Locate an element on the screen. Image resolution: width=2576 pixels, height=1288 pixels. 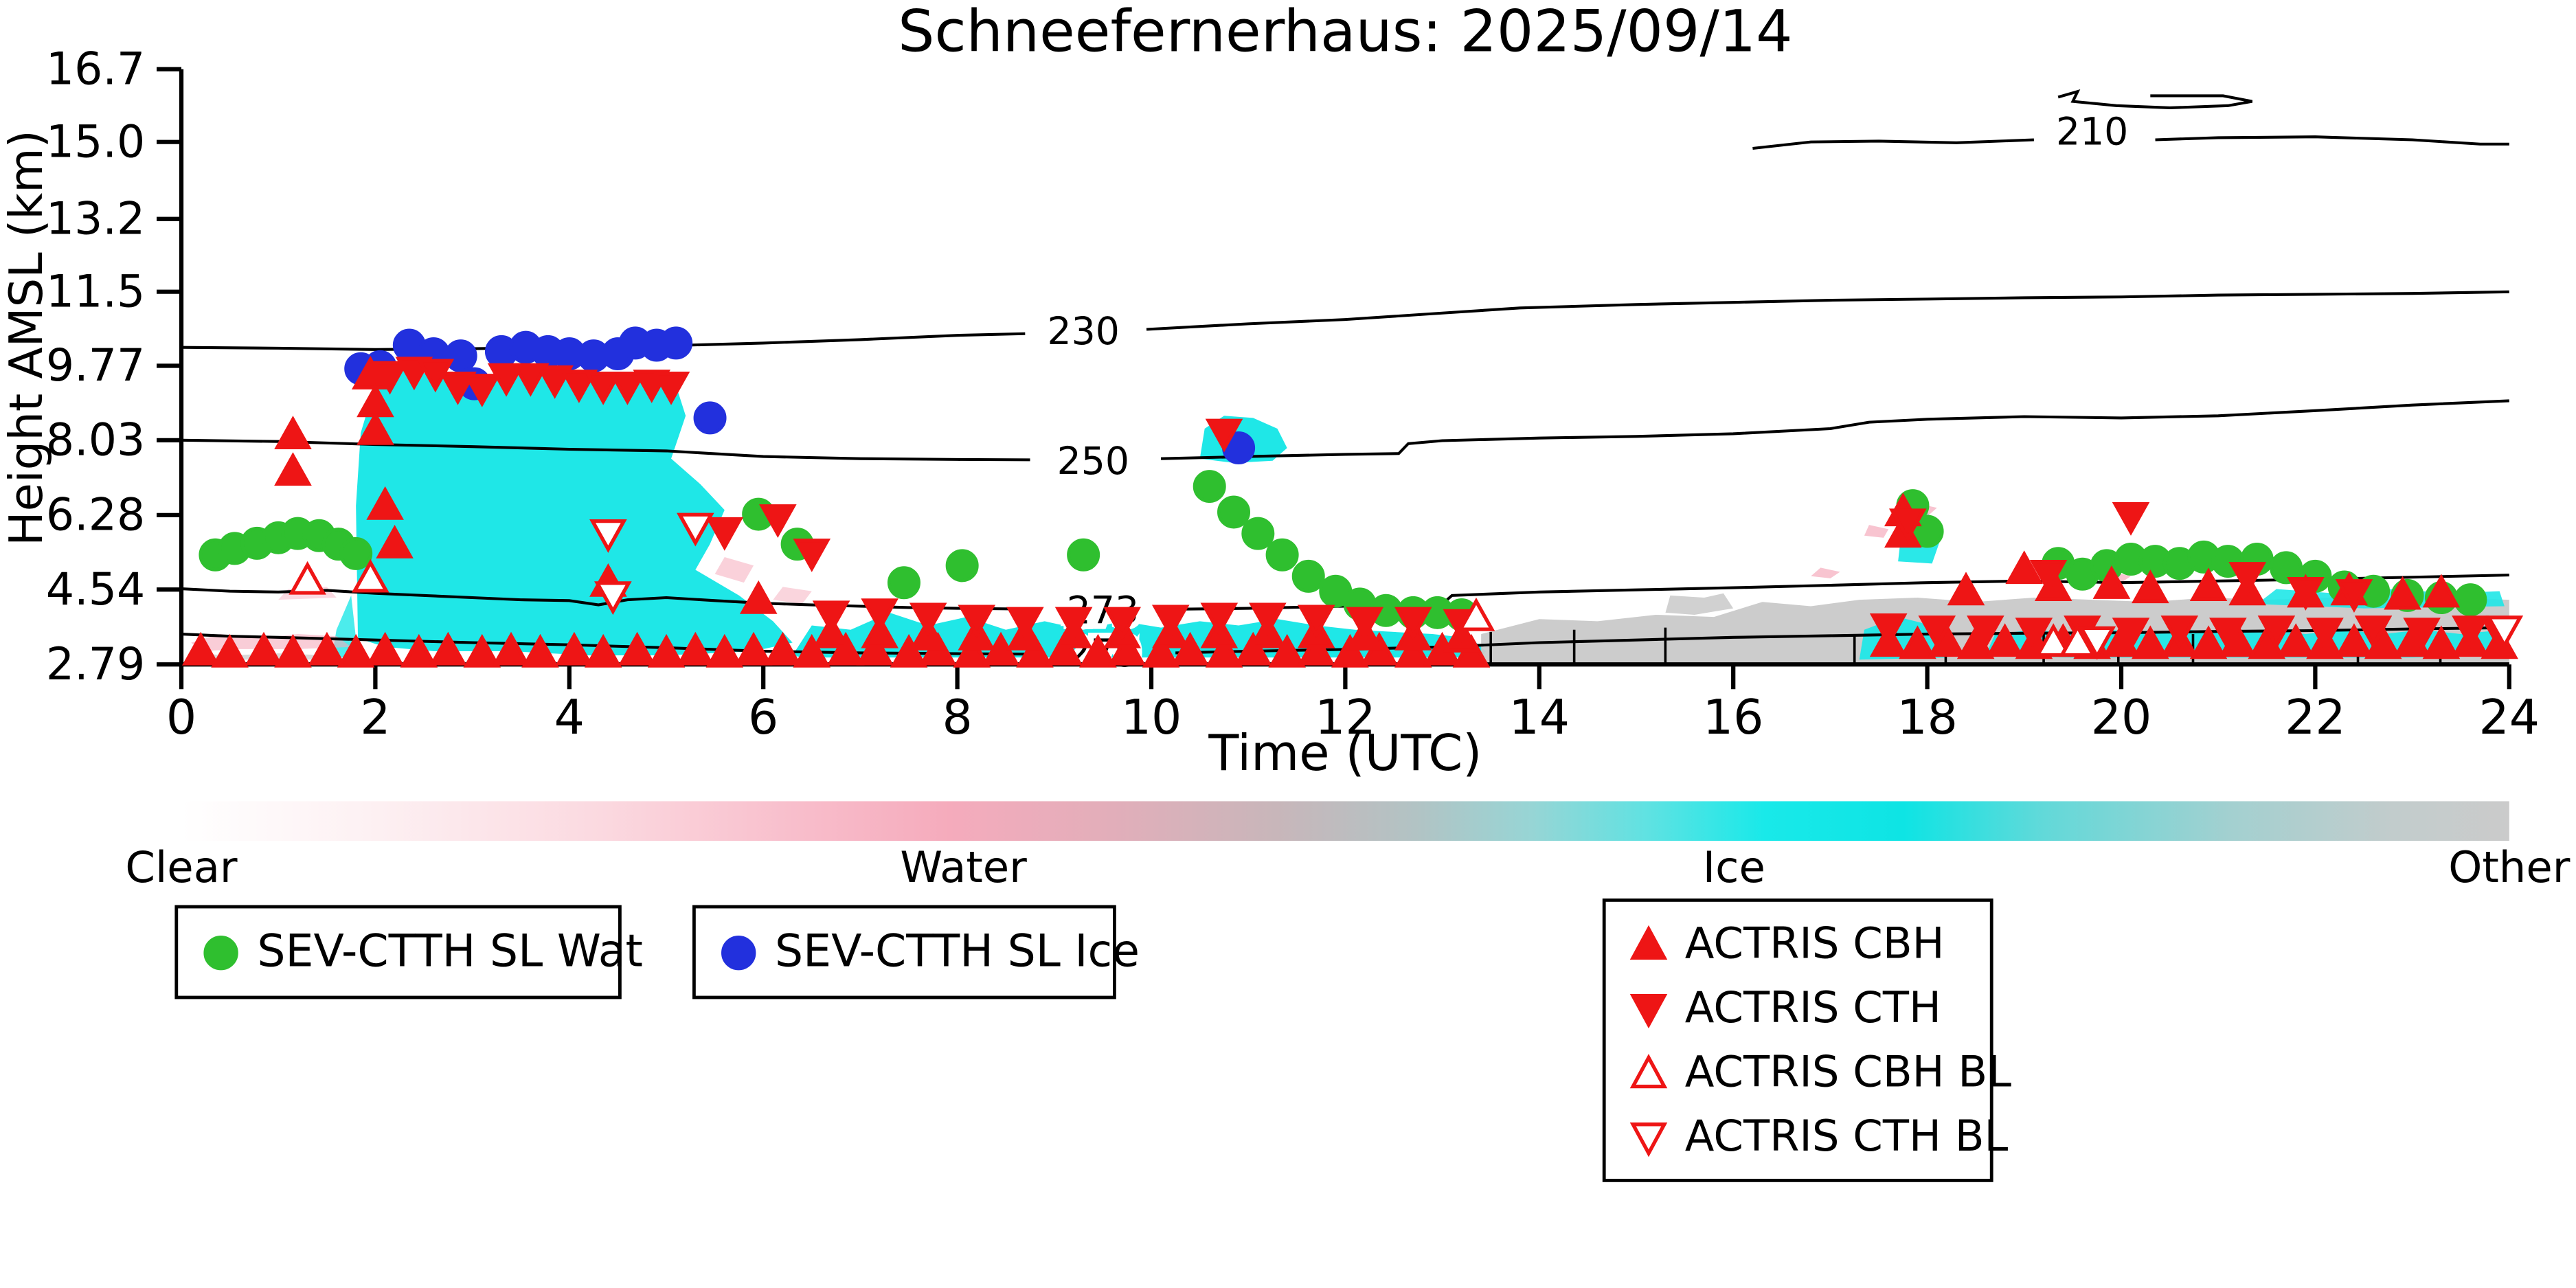
legend-item-actris-cth: ACTRIS CTH is located at coordinates (1798, 1008).